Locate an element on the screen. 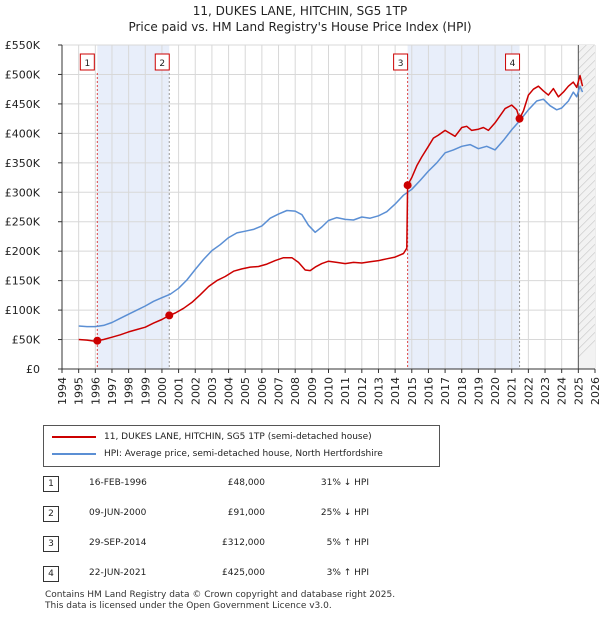 The image size is (600, 620). transaction-label-box is located at coordinates (513, 62).